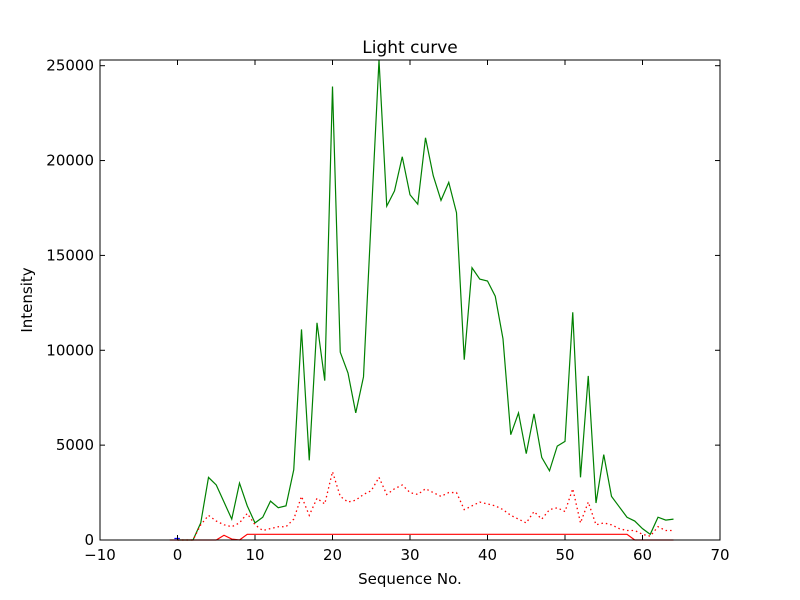 This screenshot has height=600, width=800. What do you see at coordinates (178, 555) in the screenshot?
I see `x-tick-label: 0` at bounding box center [178, 555].